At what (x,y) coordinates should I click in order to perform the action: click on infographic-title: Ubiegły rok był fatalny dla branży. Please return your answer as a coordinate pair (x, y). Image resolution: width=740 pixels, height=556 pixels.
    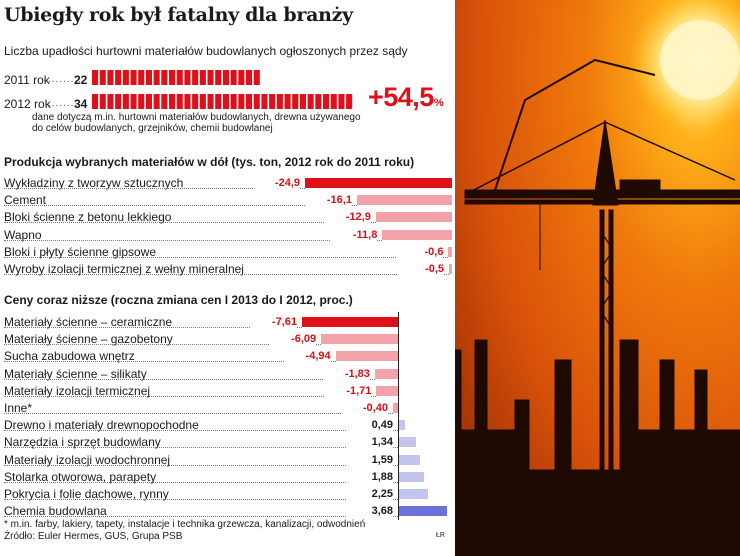
    Looking at the image, I should click on (178, 15).